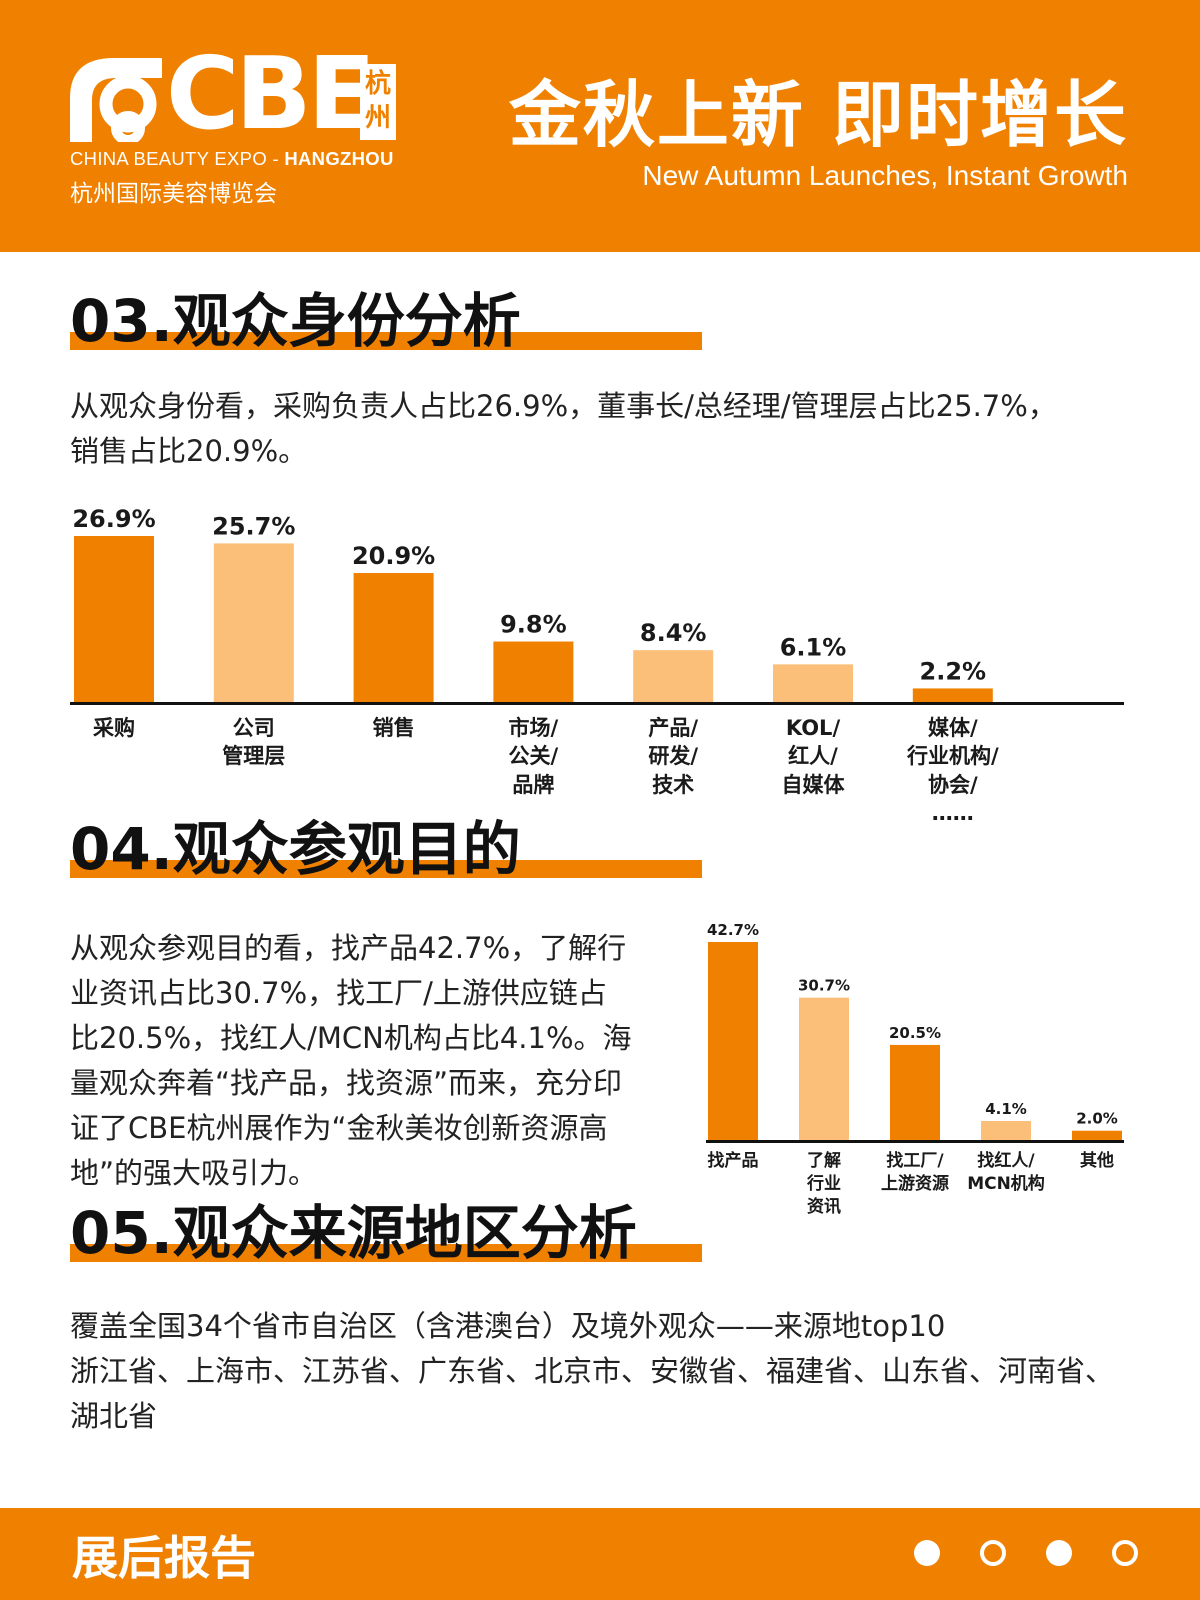  I want to click on logo-chinese-name: 杭州国际美容博览会, so click(173, 194).